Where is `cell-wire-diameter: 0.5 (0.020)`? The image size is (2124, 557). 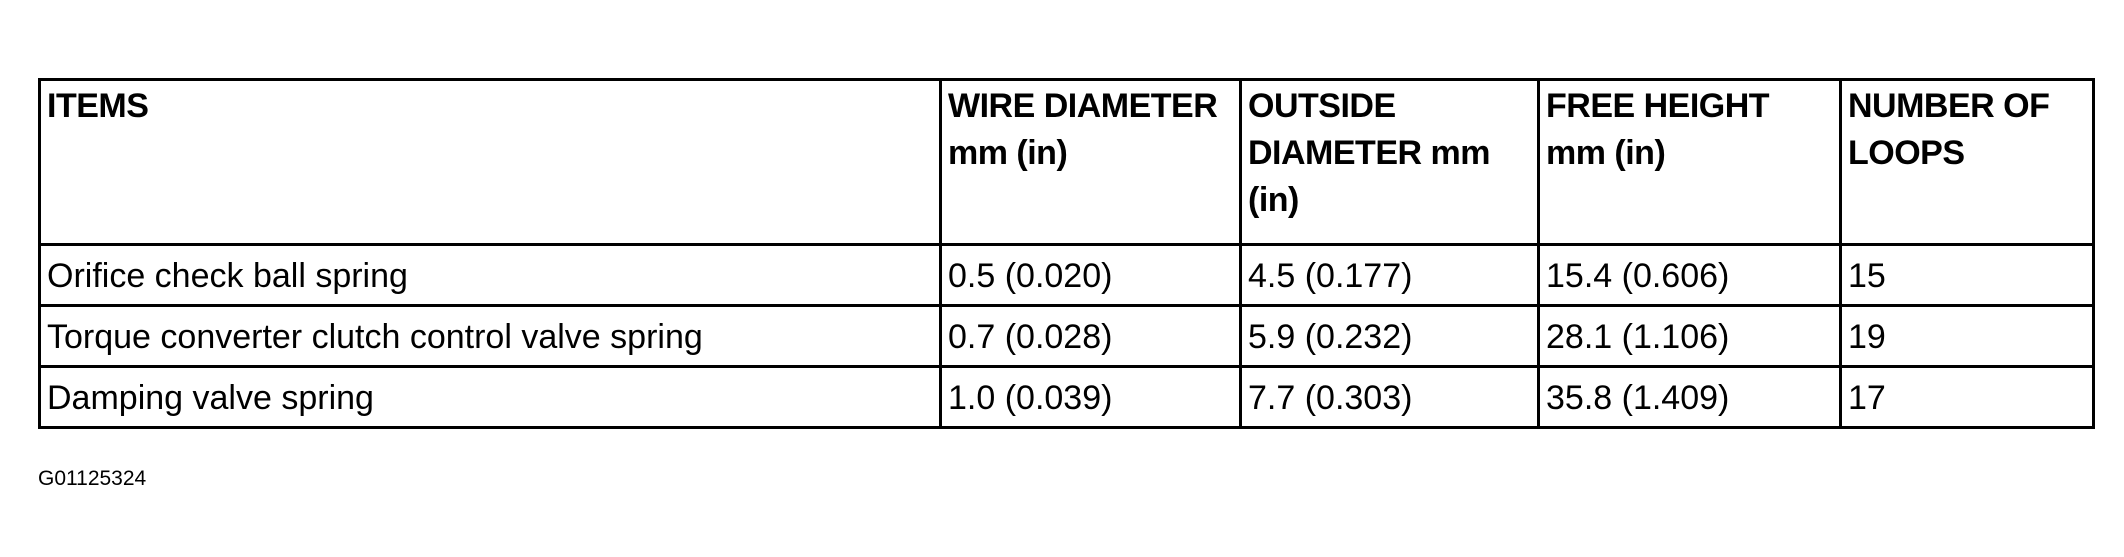 cell-wire-diameter: 0.5 (0.020) is located at coordinates (1090, 275).